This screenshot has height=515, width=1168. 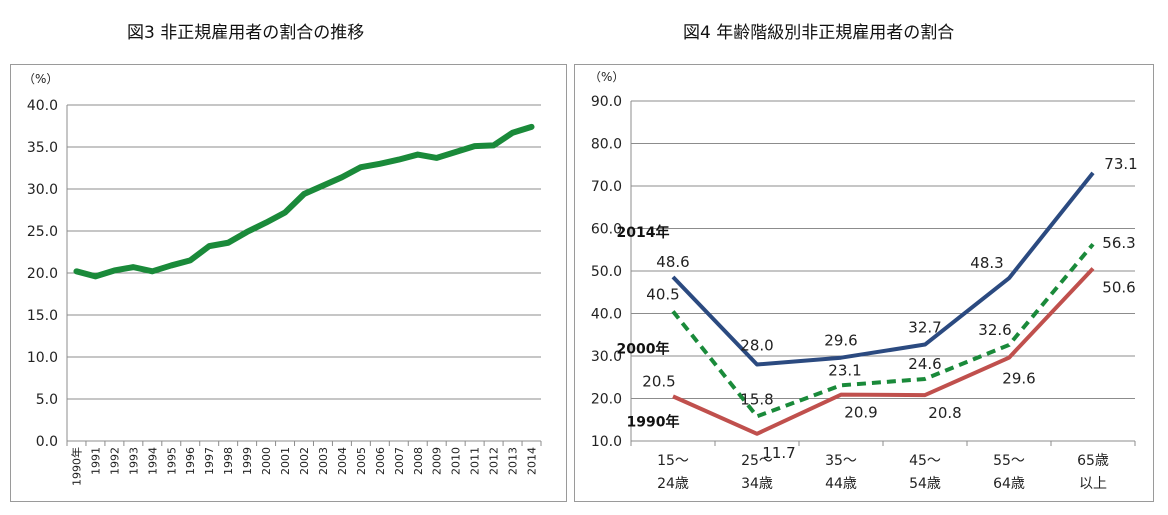 What do you see at coordinates (1118, 287) in the screenshot?
I see `data-label: 50.6` at bounding box center [1118, 287].